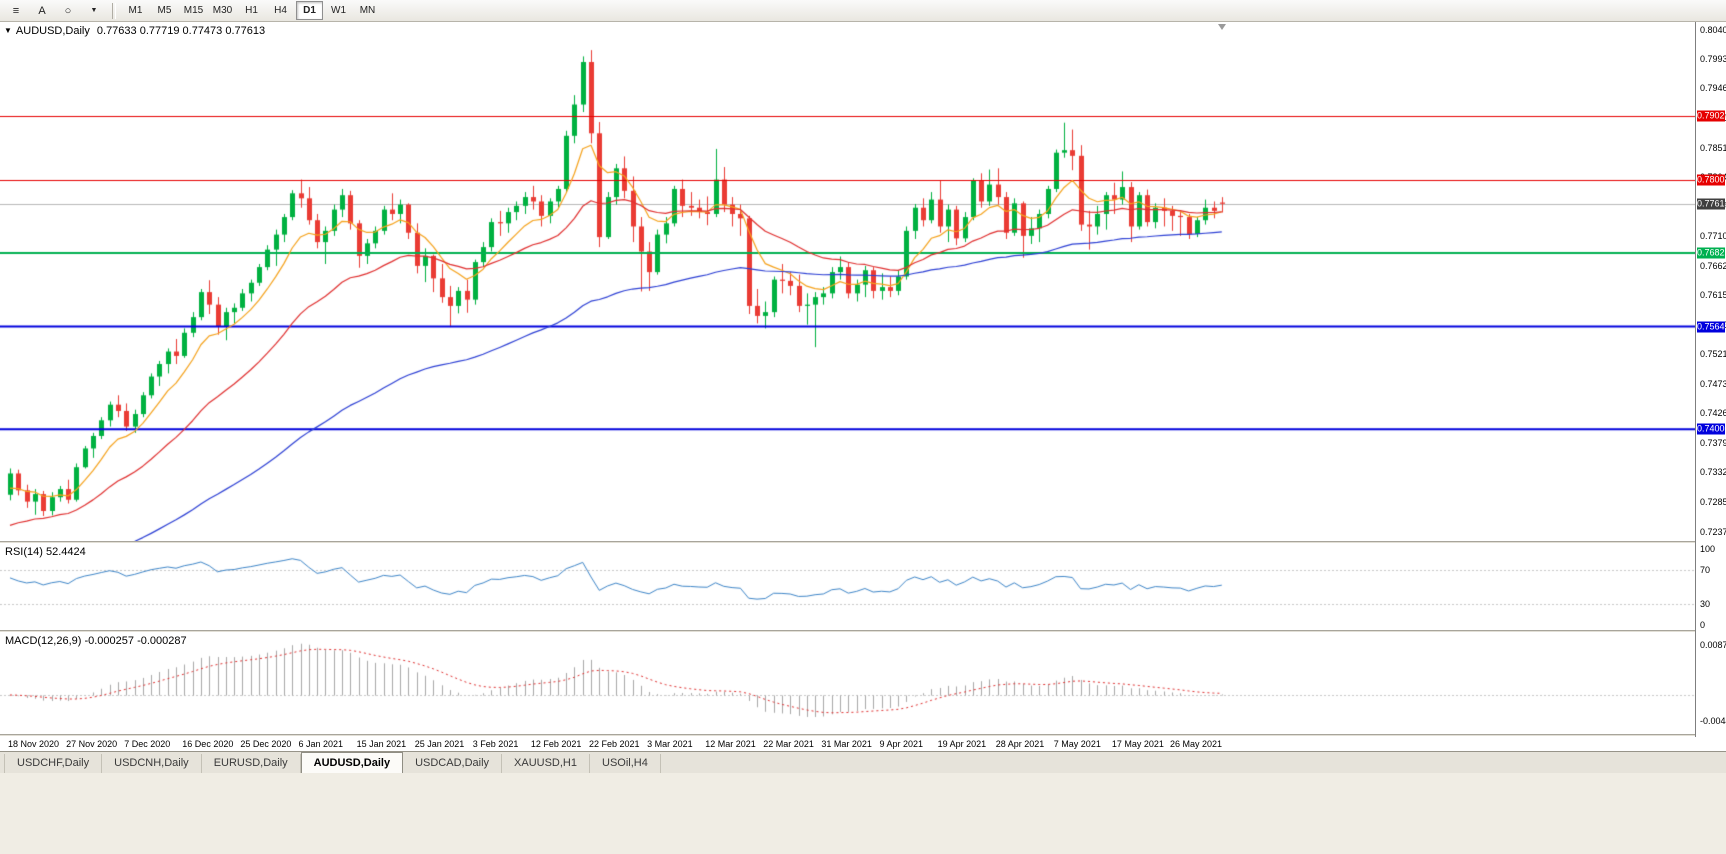  What do you see at coordinates (52, 31) in the screenshot?
I see `symbol-label: AUDUSD,Daily` at bounding box center [52, 31].